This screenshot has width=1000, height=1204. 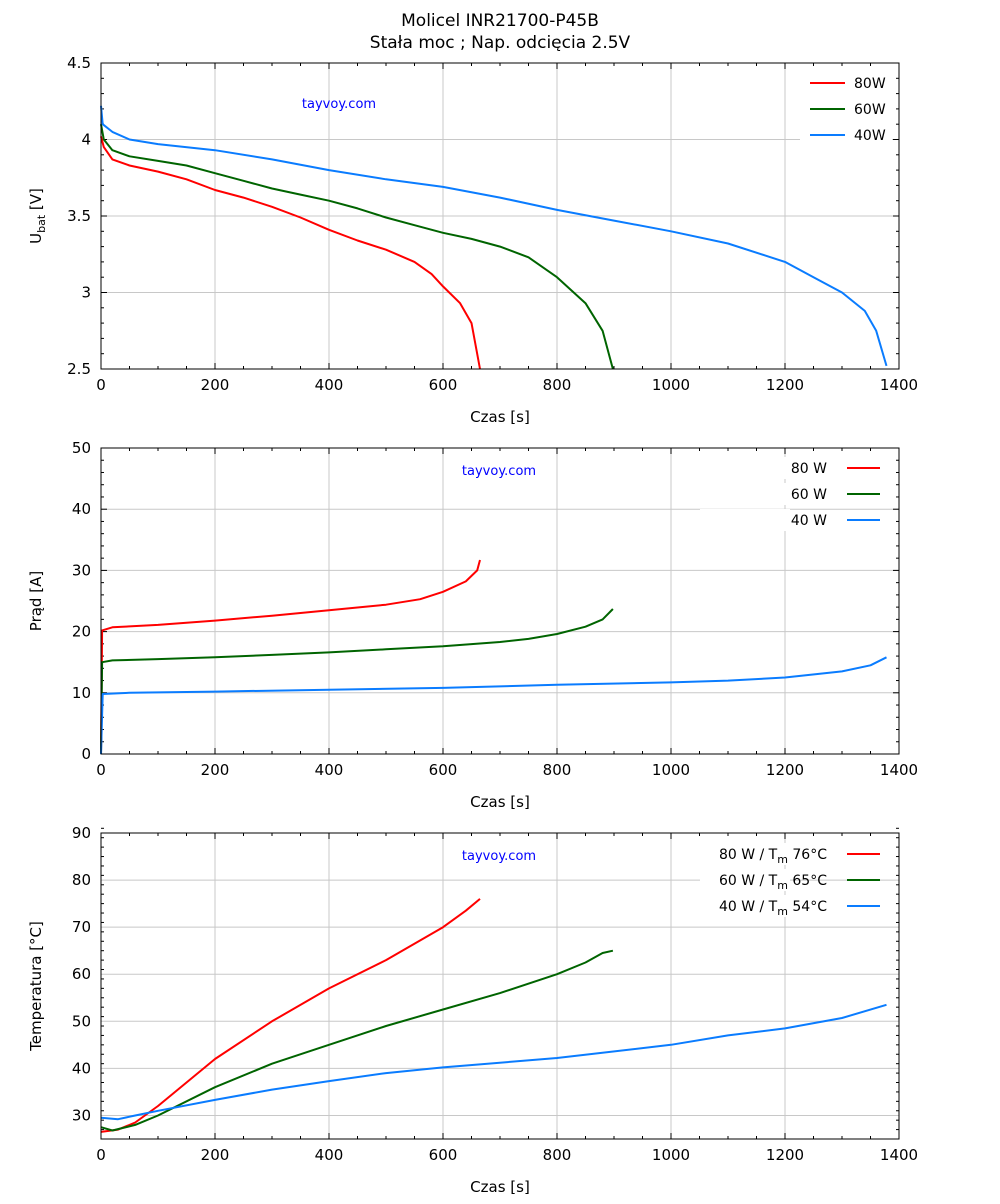 What do you see at coordinates (79, 63) in the screenshot?
I see `y-tick-label: 4.5` at bounding box center [79, 63].